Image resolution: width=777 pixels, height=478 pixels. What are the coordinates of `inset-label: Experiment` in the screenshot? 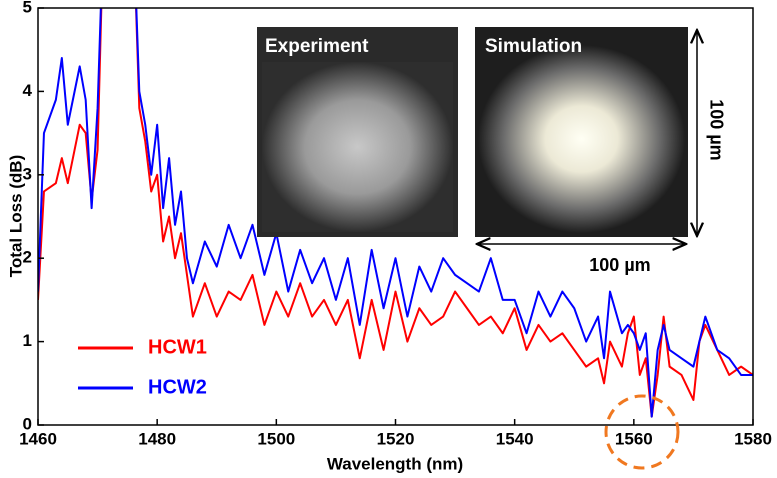 It's located at (317, 46).